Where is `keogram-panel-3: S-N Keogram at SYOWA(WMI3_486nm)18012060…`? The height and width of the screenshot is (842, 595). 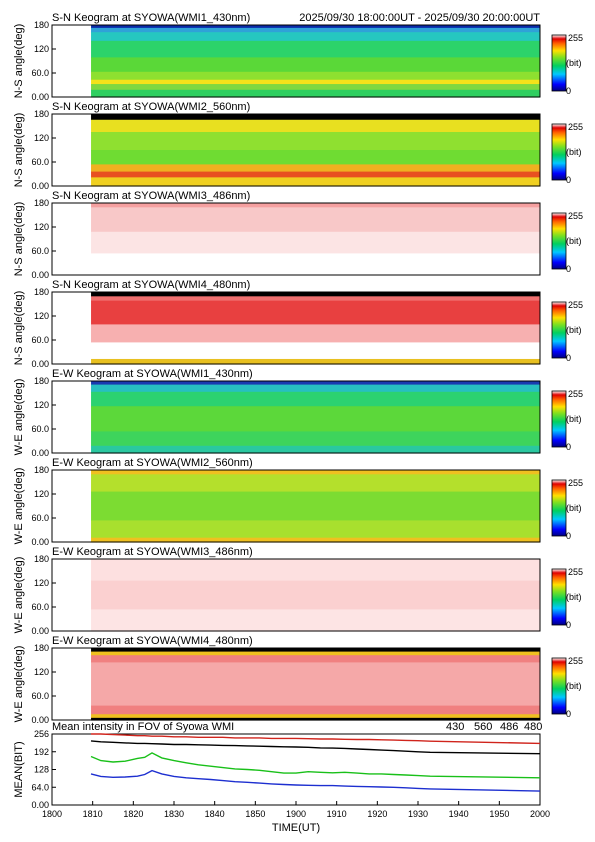 keogram-panel-3: S-N Keogram at SYOWA(WMI3_486nm)18012060… is located at coordinates (298, 235).